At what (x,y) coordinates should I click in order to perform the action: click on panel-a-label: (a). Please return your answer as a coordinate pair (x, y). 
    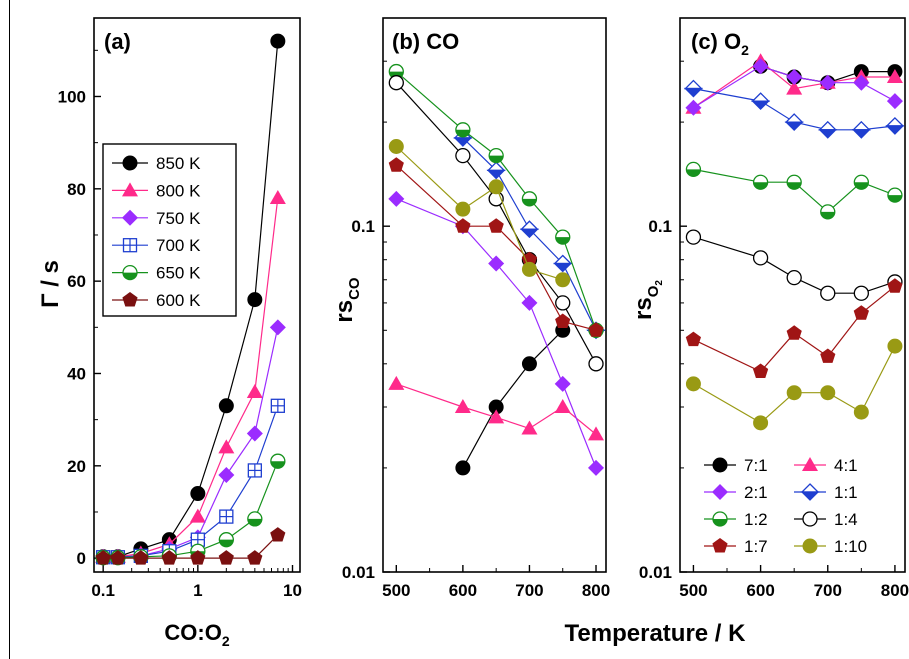
    Looking at the image, I should click on (117, 41).